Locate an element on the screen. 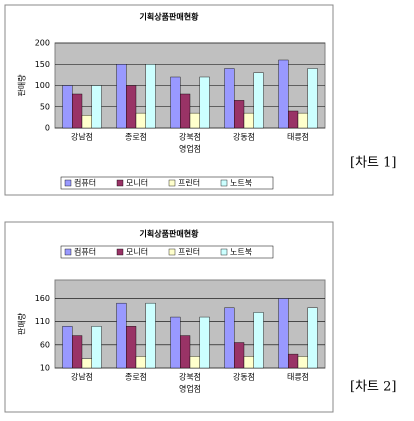  y-tick-label: 200 is located at coordinates (42, 43).